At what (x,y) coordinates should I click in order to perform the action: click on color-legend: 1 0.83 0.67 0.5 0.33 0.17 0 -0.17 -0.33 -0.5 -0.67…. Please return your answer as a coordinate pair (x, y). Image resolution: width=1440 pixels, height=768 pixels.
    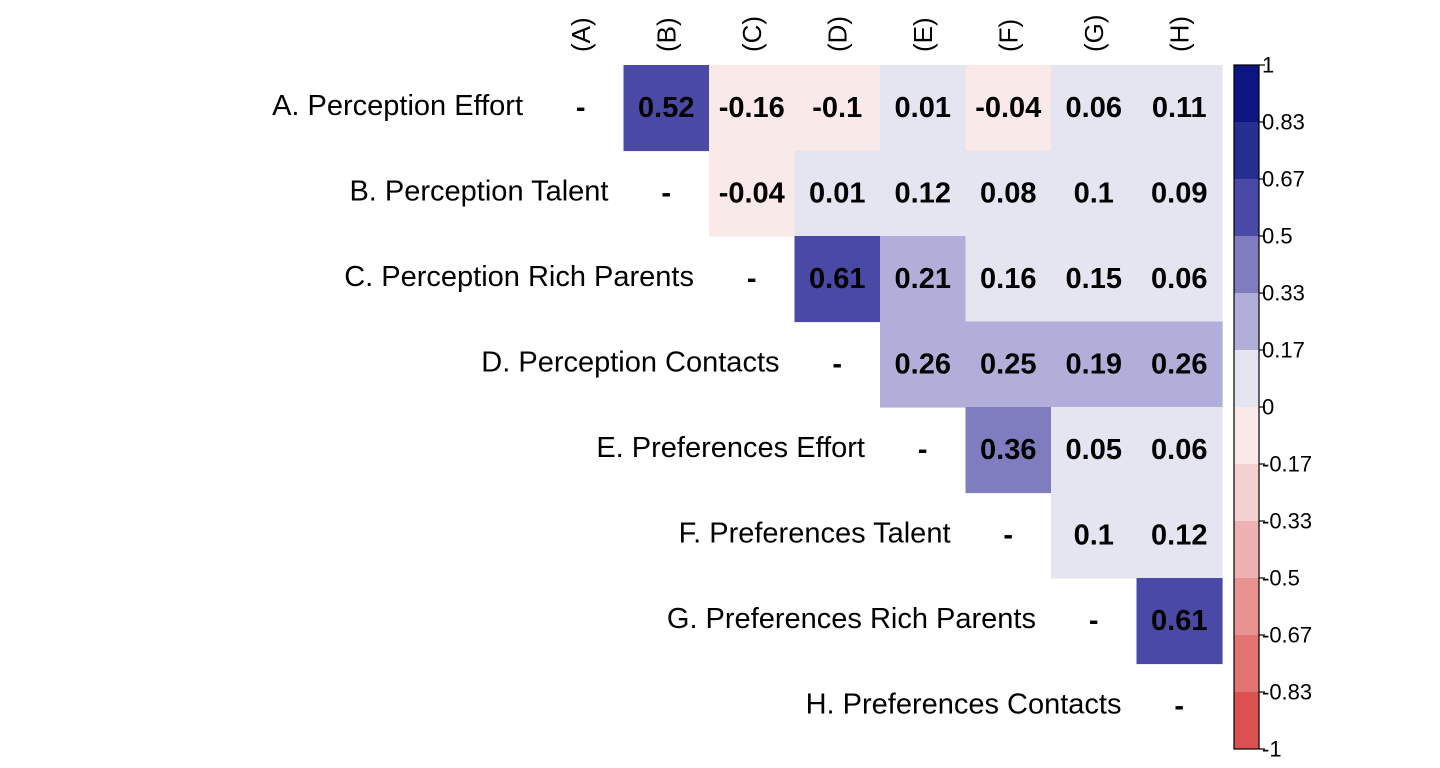
    Looking at the image, I should click on (1272, 407).